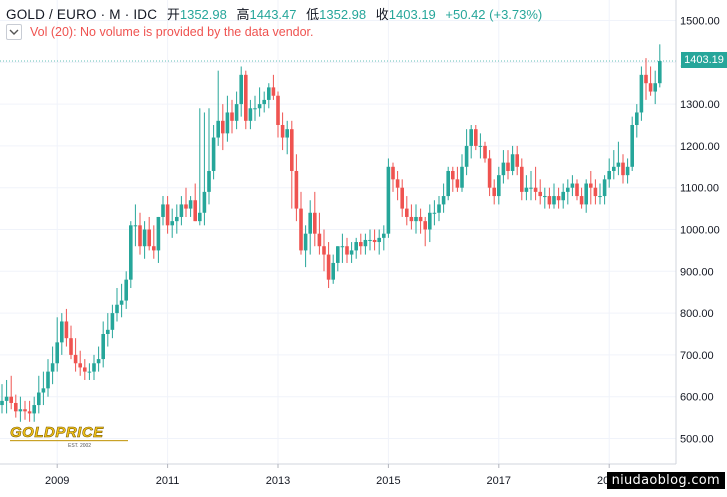  What do you see at coordinates (697, 398) in the screenshot?
I see `y-tick-label-1: 600.00` at bounding box center [697, 398].